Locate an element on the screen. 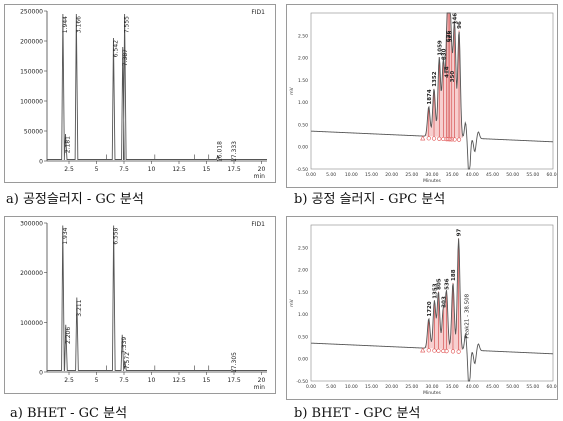 The height and width of the screenshot is (421, 563). peak-label: 97 is located at coordinates (460, 233).